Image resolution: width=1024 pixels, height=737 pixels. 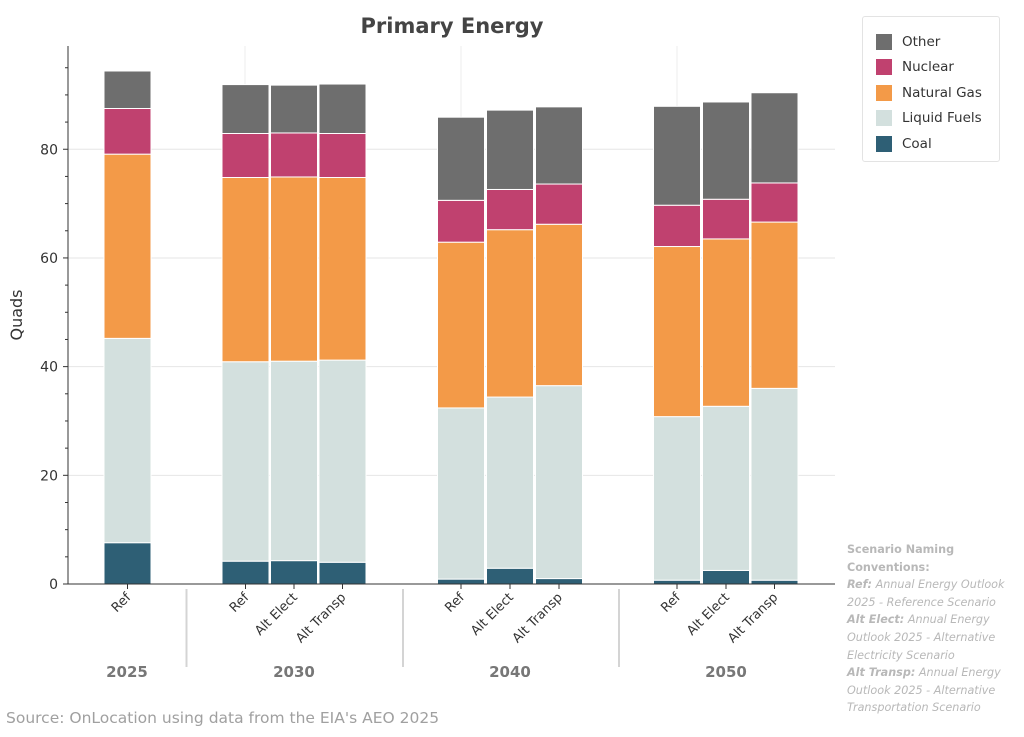 What do you see at coordinates (921, 41) in the screenshot?
I see `legend-label: Other` at bounding box center [921, 41].